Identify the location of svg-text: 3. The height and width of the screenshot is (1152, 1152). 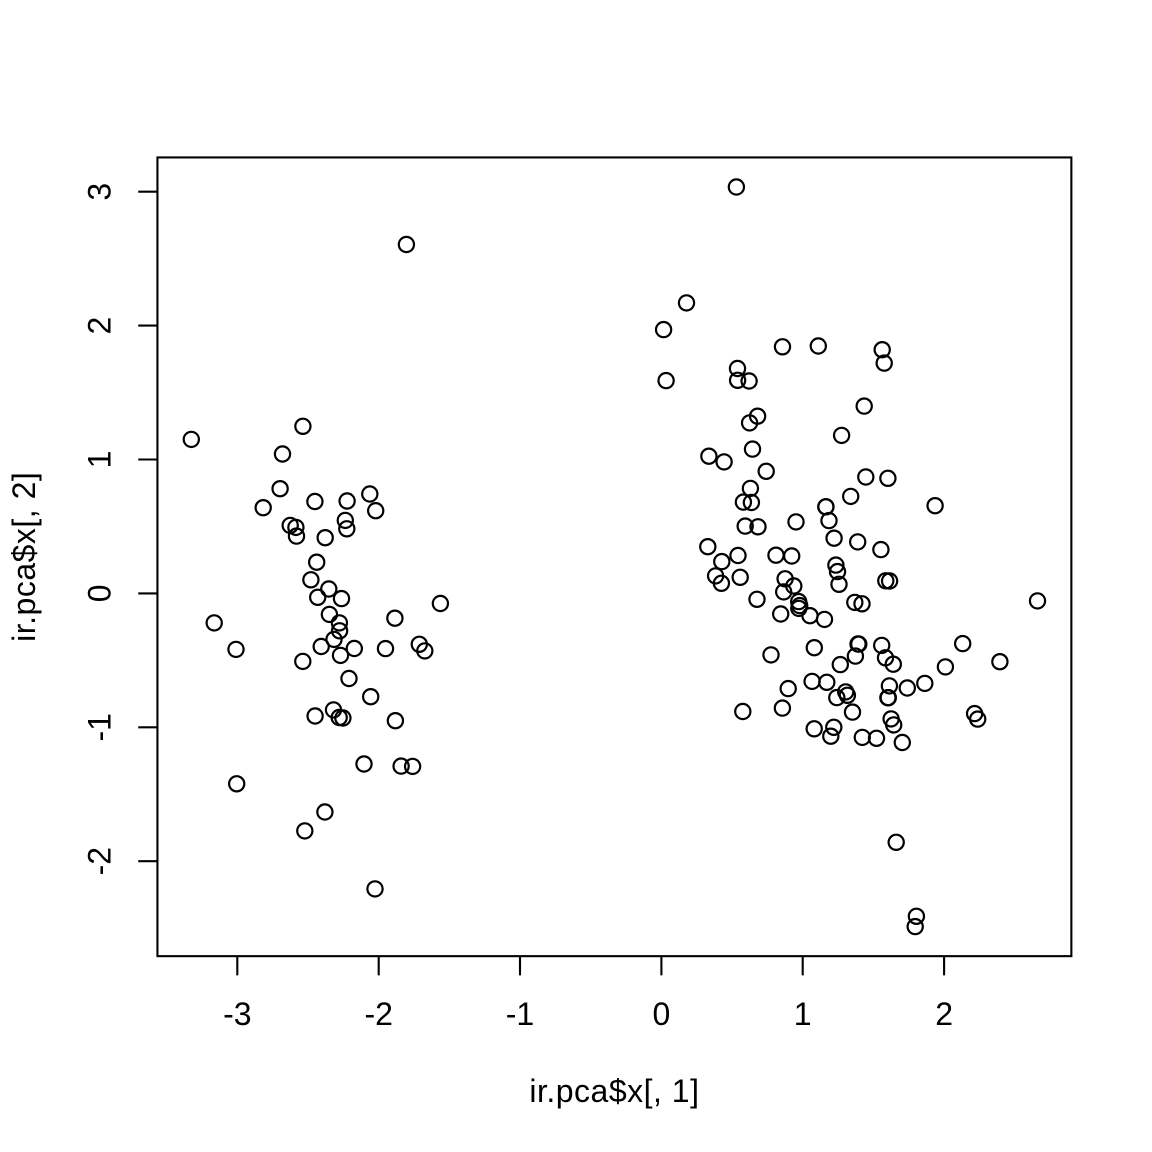
(99, 192).